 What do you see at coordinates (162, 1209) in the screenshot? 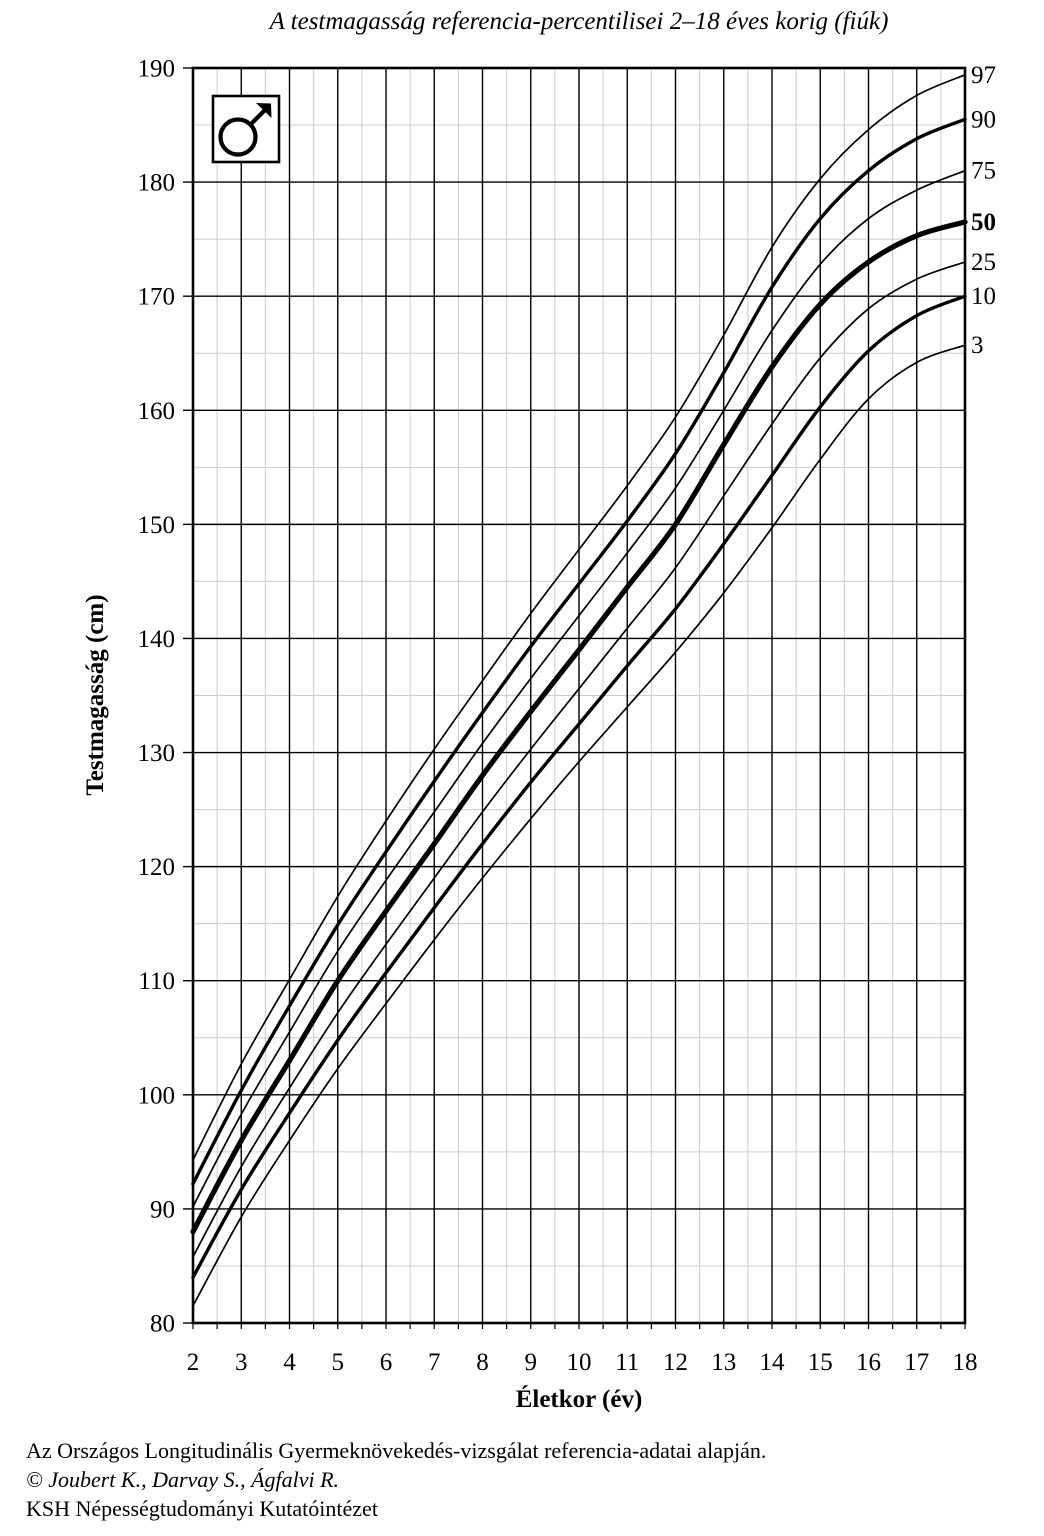
I see `y-tick-label: 90` at bounding box center [162, 1209].